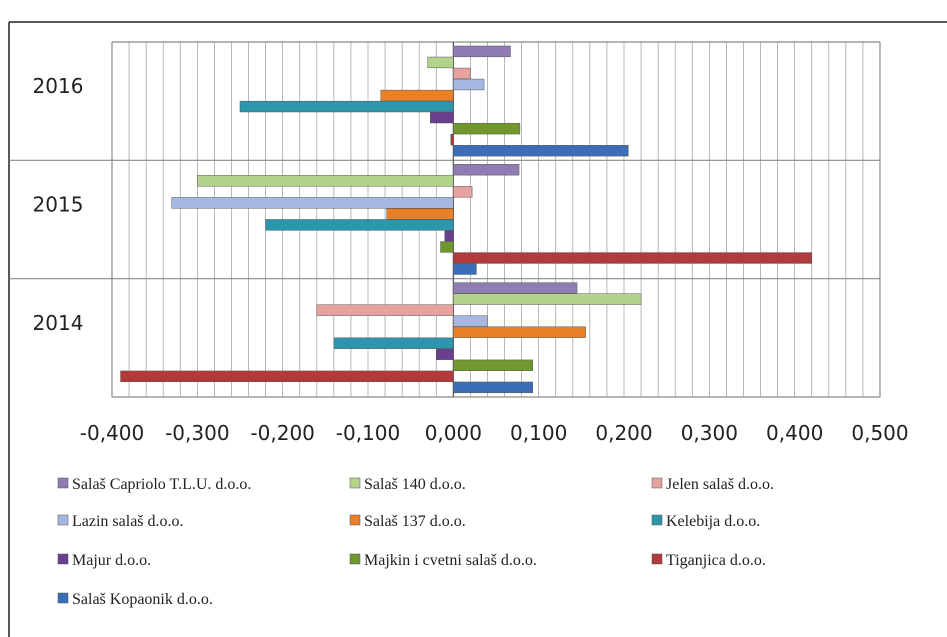 This screenshot has width=947, height=637. I want to click on legend-label: Kelebija d.o.o., so click(713, 521).